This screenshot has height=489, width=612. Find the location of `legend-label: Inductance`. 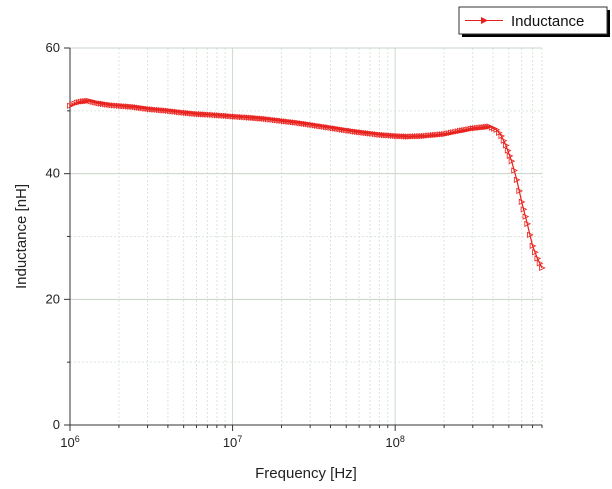

legend-label: Inductance is located at coordinates (547, 21).